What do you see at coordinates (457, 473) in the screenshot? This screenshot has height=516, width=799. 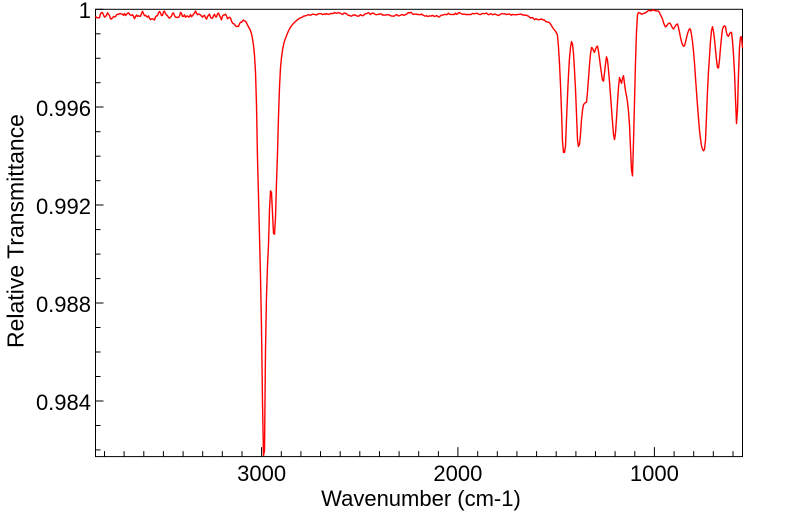 I see `svg-text: 2000` at bounding box center [457, 473].